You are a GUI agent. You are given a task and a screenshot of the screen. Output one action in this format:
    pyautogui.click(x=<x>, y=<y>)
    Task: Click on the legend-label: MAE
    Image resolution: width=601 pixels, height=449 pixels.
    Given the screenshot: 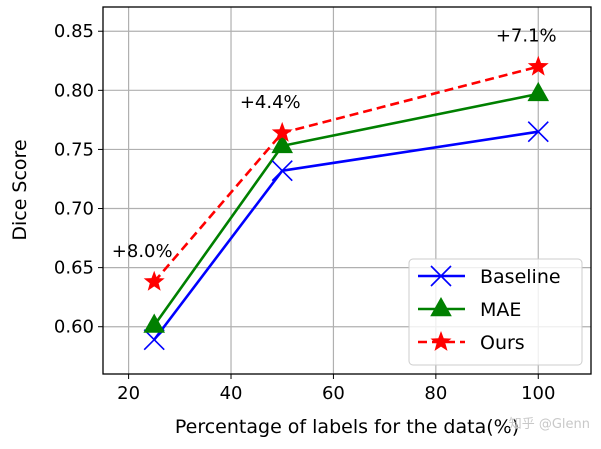 What is the action you would take?
    pyautogui.click(x=500, y=310)
    